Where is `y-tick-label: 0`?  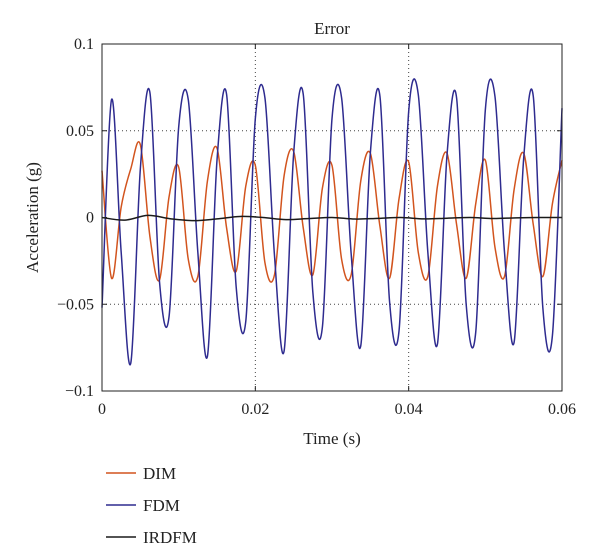
y-tick-label: 0 is located at coordinates (90, 218).